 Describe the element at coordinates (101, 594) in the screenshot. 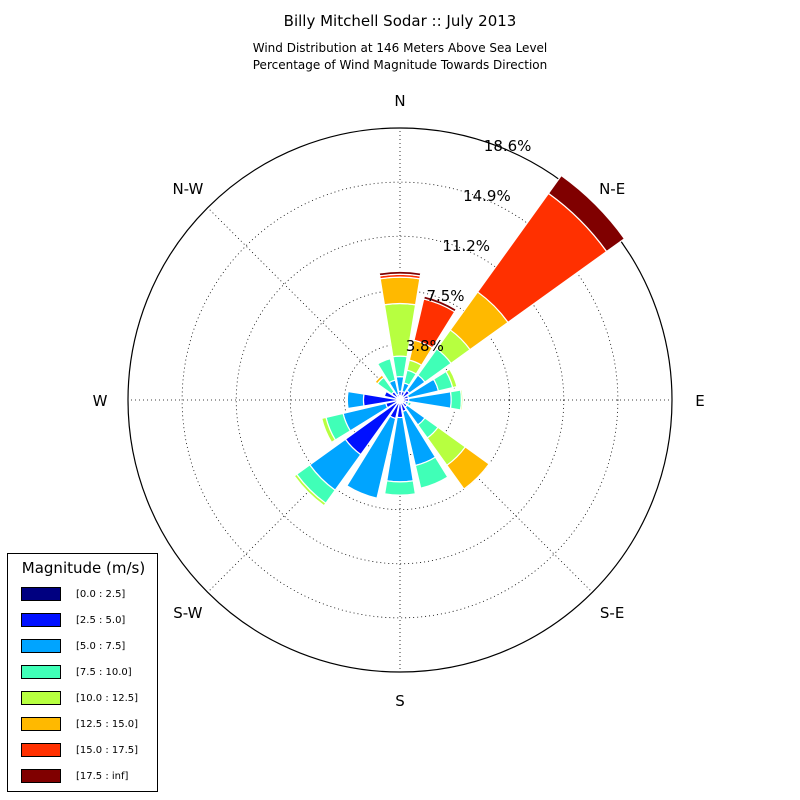

I see `legend-label: [0.0 : 2.5]` at that location.